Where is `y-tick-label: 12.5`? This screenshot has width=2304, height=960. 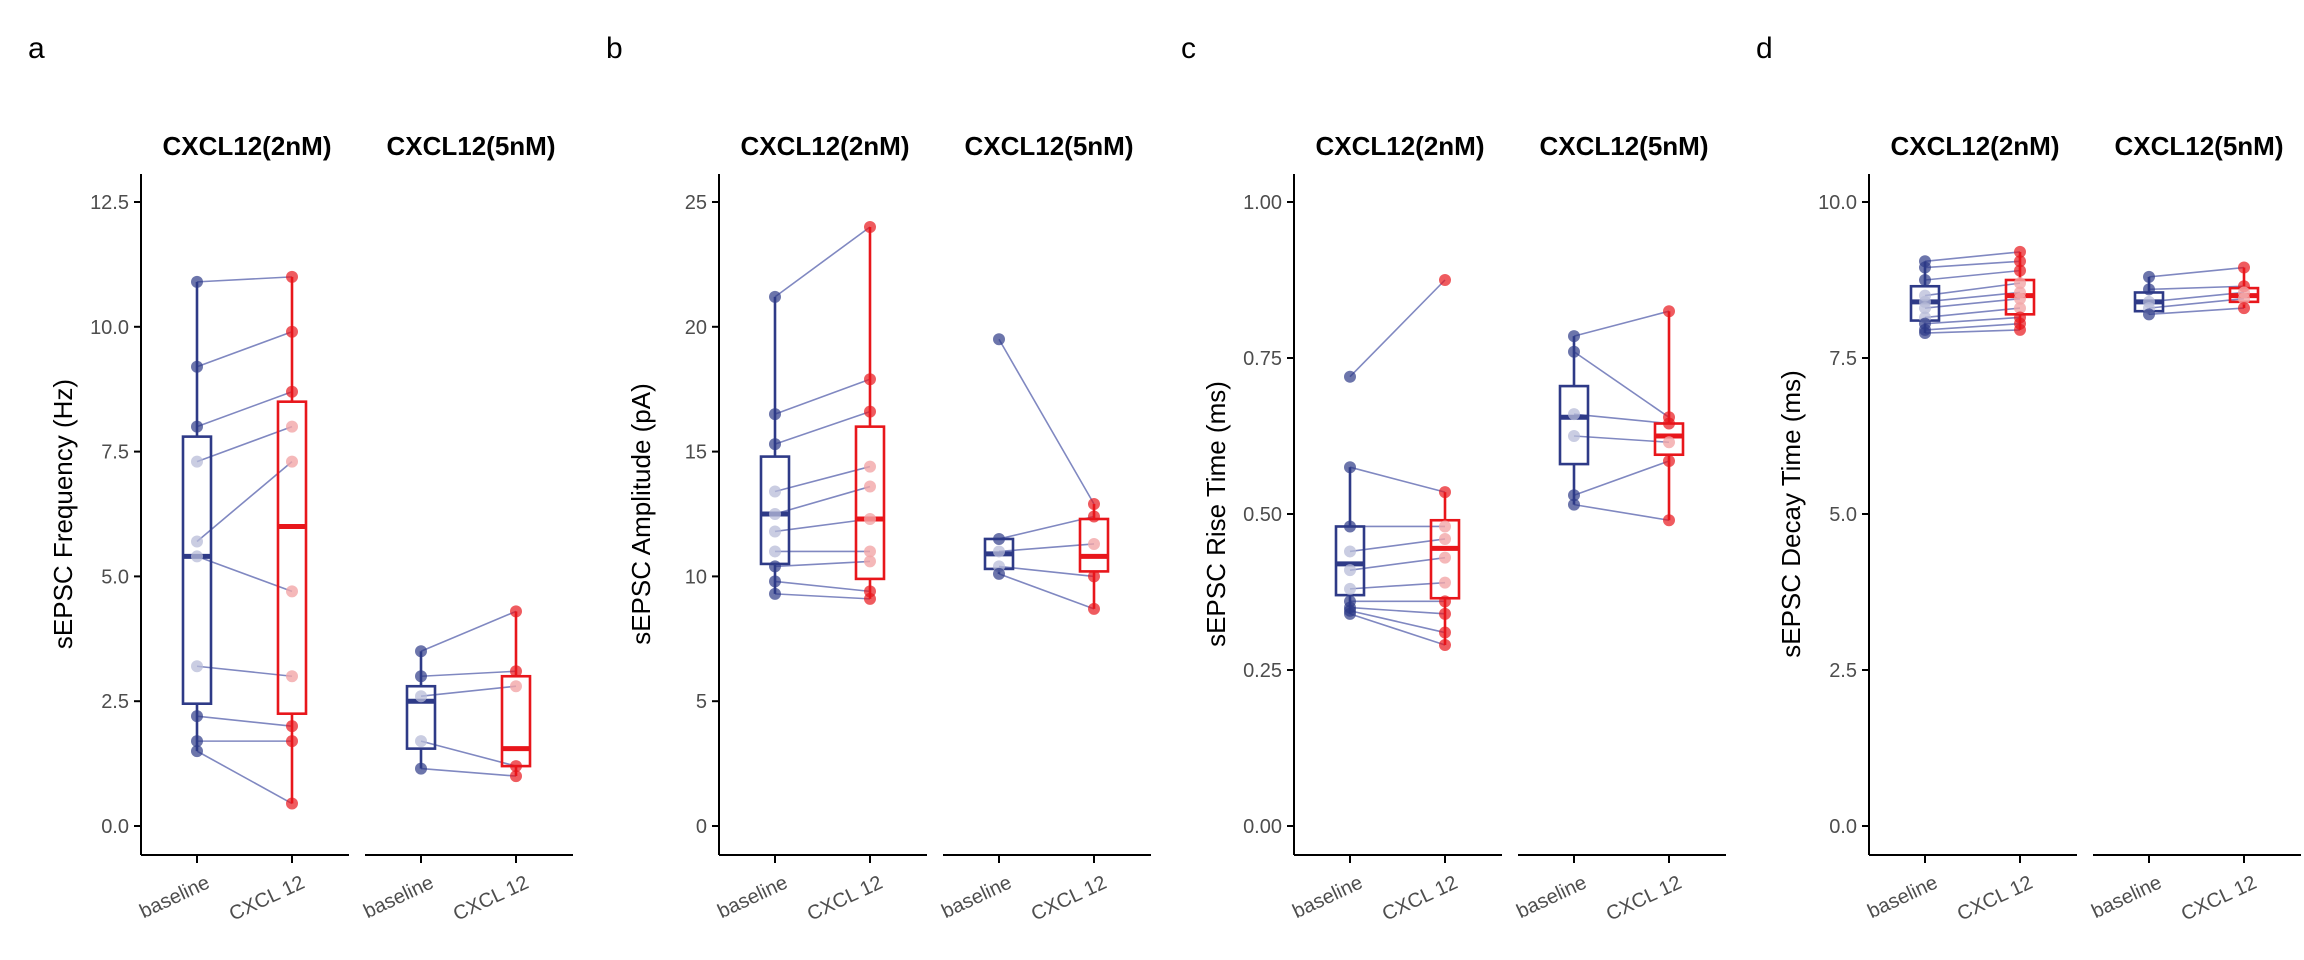 y-tick-label: 12.5 is located at coordinates (109, 203).